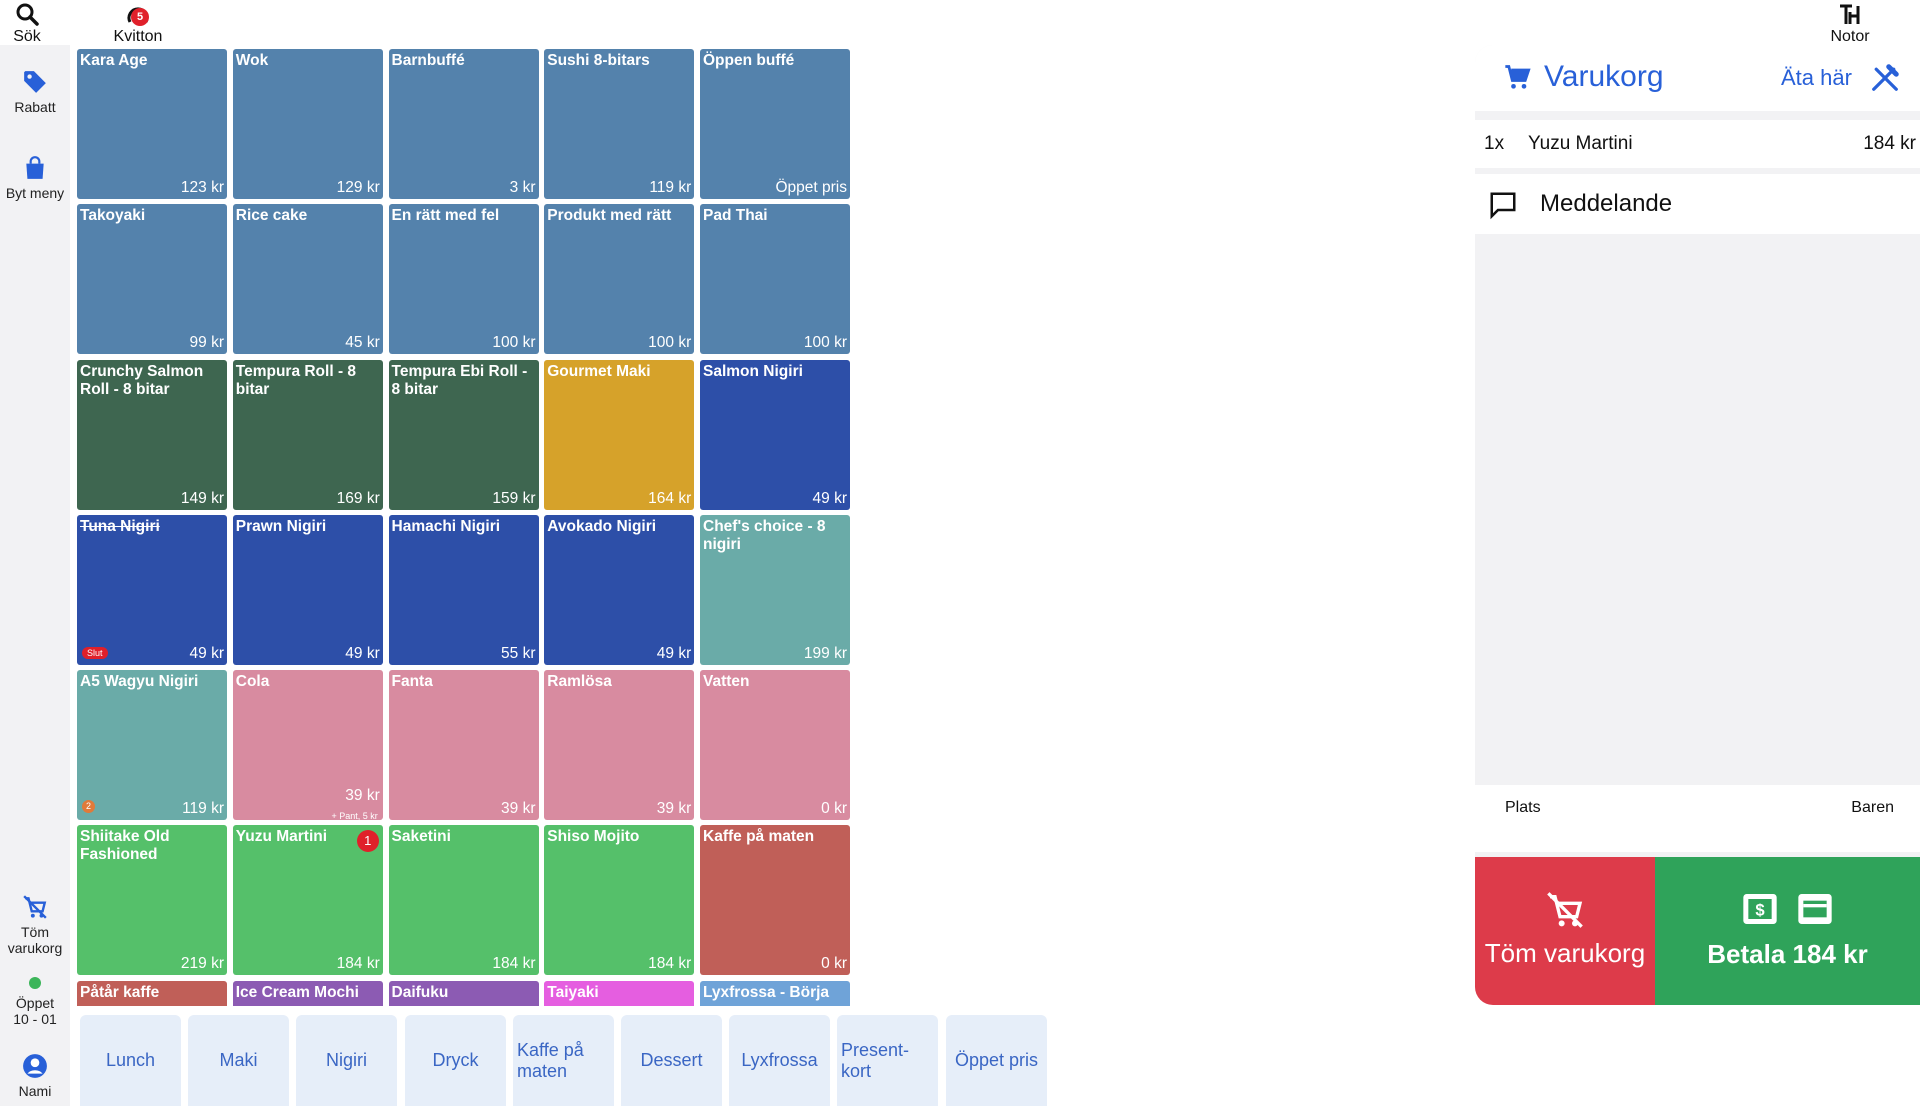 The image size is (1920, 1106). What do you see at coordinates (1816, 77) in the screenshot?
I see `dine-mode-toggle: Äta här` at bounding box center [1816, 77].